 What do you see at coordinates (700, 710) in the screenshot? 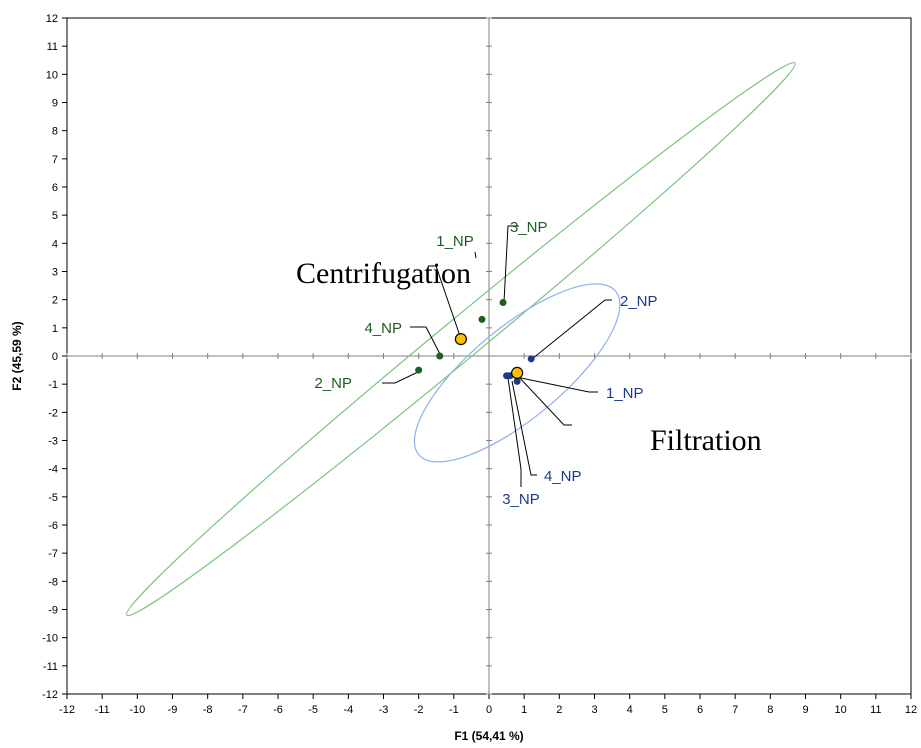
I see `x-tick-label: 6` at bounding box center [700, 710].